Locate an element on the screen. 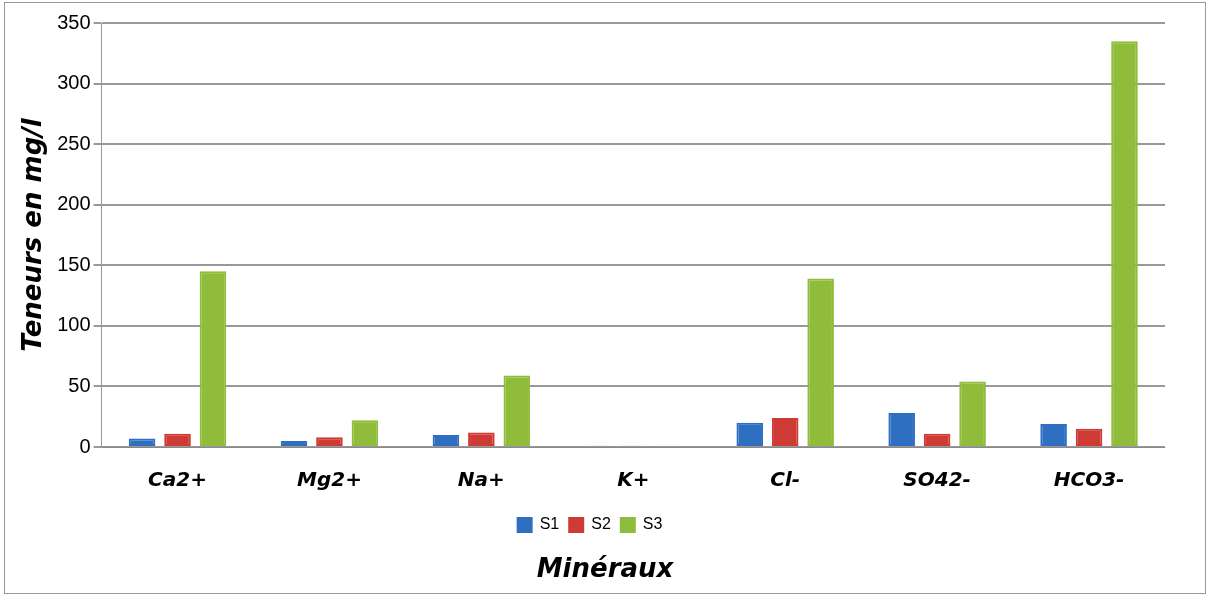 Image resolution: width=1213 pixels, height=596 pixels. y-tick-label: 150 is located at coordinates (74, 263).